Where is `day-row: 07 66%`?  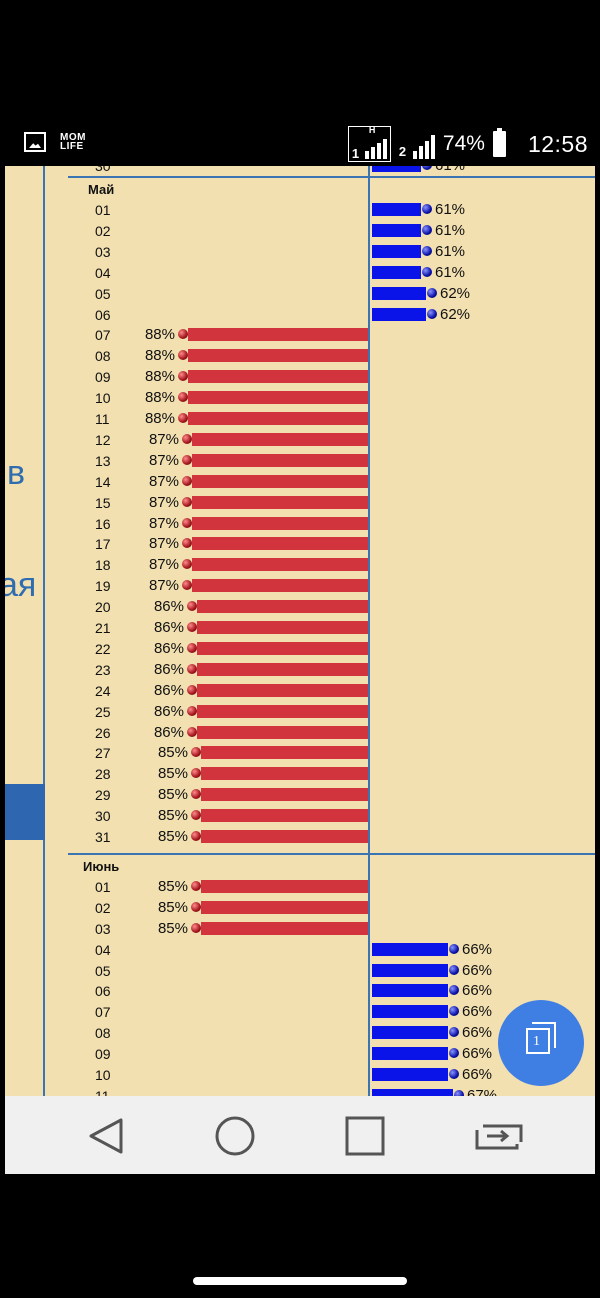
day-row: 07 66% is located at coordinates (300, 1011).